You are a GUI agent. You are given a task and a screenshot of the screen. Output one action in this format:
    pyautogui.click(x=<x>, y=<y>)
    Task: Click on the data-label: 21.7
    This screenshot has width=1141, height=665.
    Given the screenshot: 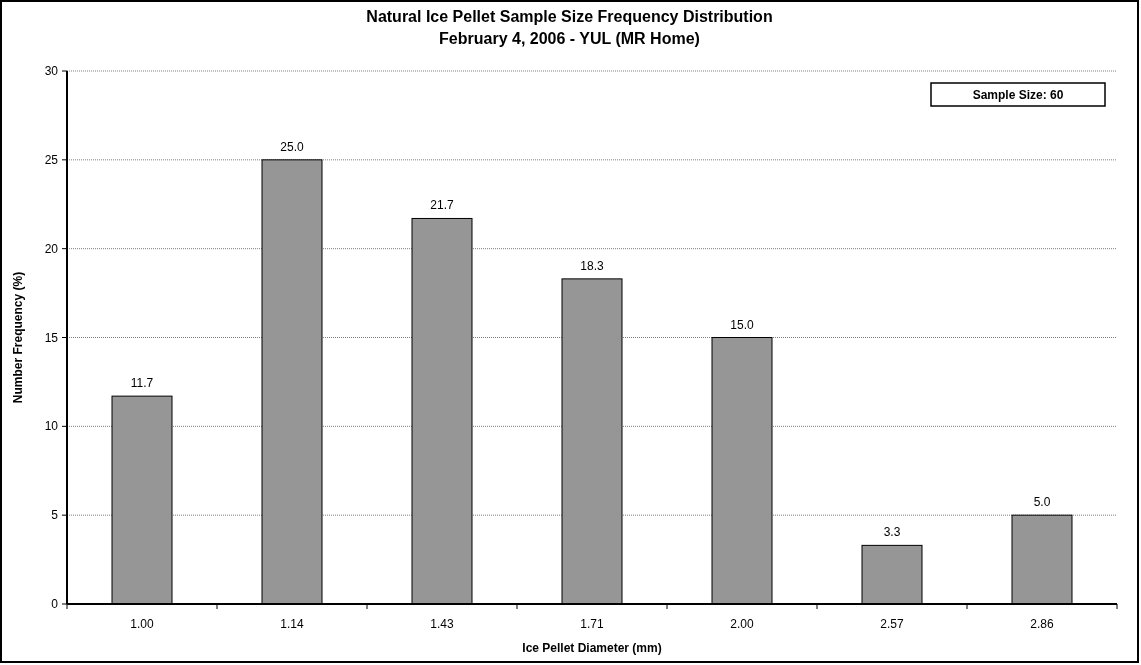 What is the action you would take?
    pyautogui.click(x=442, y=205)
    